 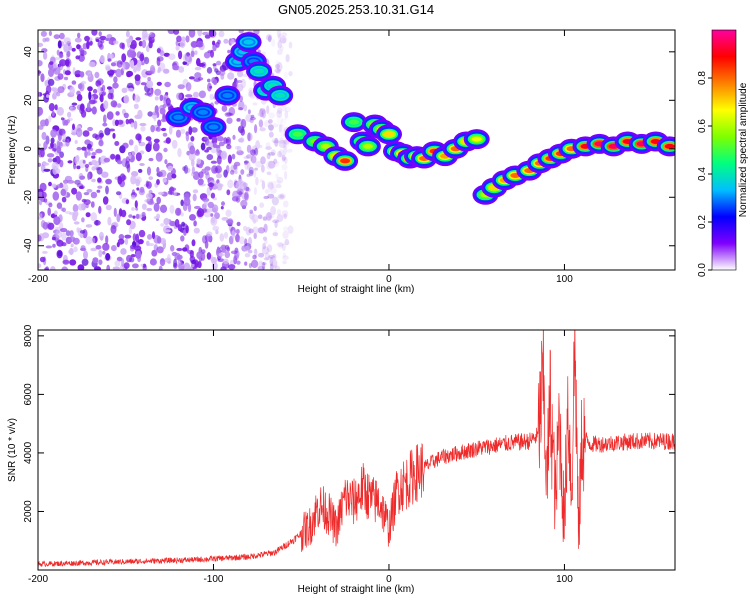 I want to click on figure-title: GN05.2025.253.10.31.G14, so click(x=356, y=9).